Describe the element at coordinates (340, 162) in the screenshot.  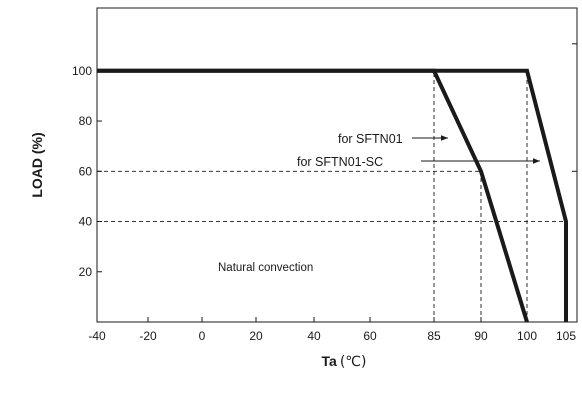
I see `annotation-sftn01-sc-label: for SFTN01-SC` at that location.